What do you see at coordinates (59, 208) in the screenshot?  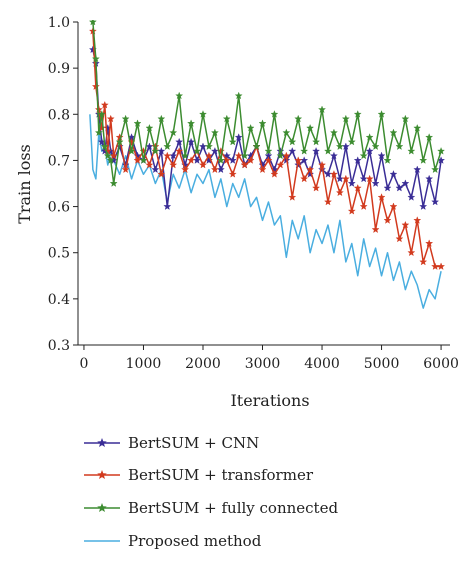 I see `y-tick-label: 0.6` at bounding box center [59, 208].